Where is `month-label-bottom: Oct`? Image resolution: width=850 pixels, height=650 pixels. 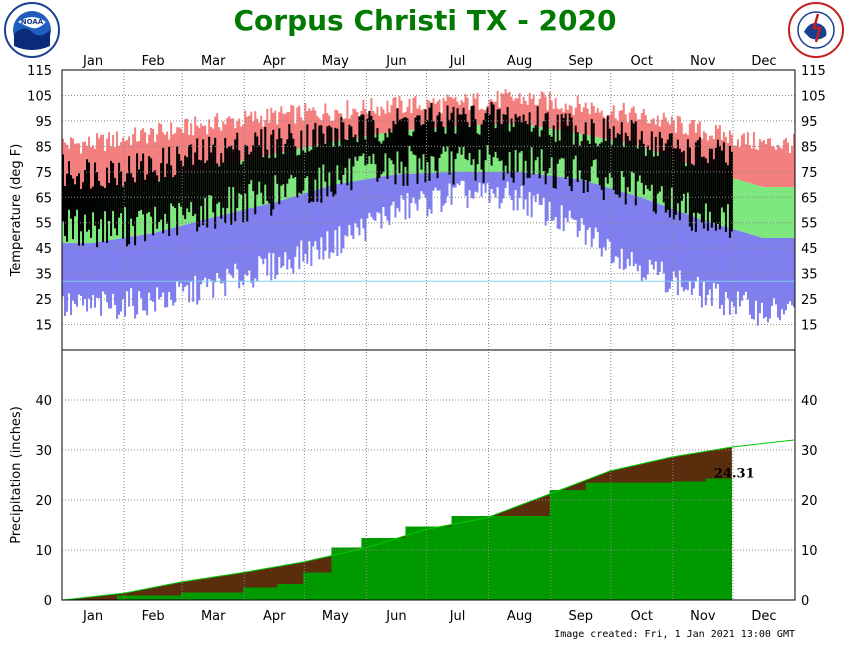 month-label-bottom: Oct is located at coordinates (642, 616).